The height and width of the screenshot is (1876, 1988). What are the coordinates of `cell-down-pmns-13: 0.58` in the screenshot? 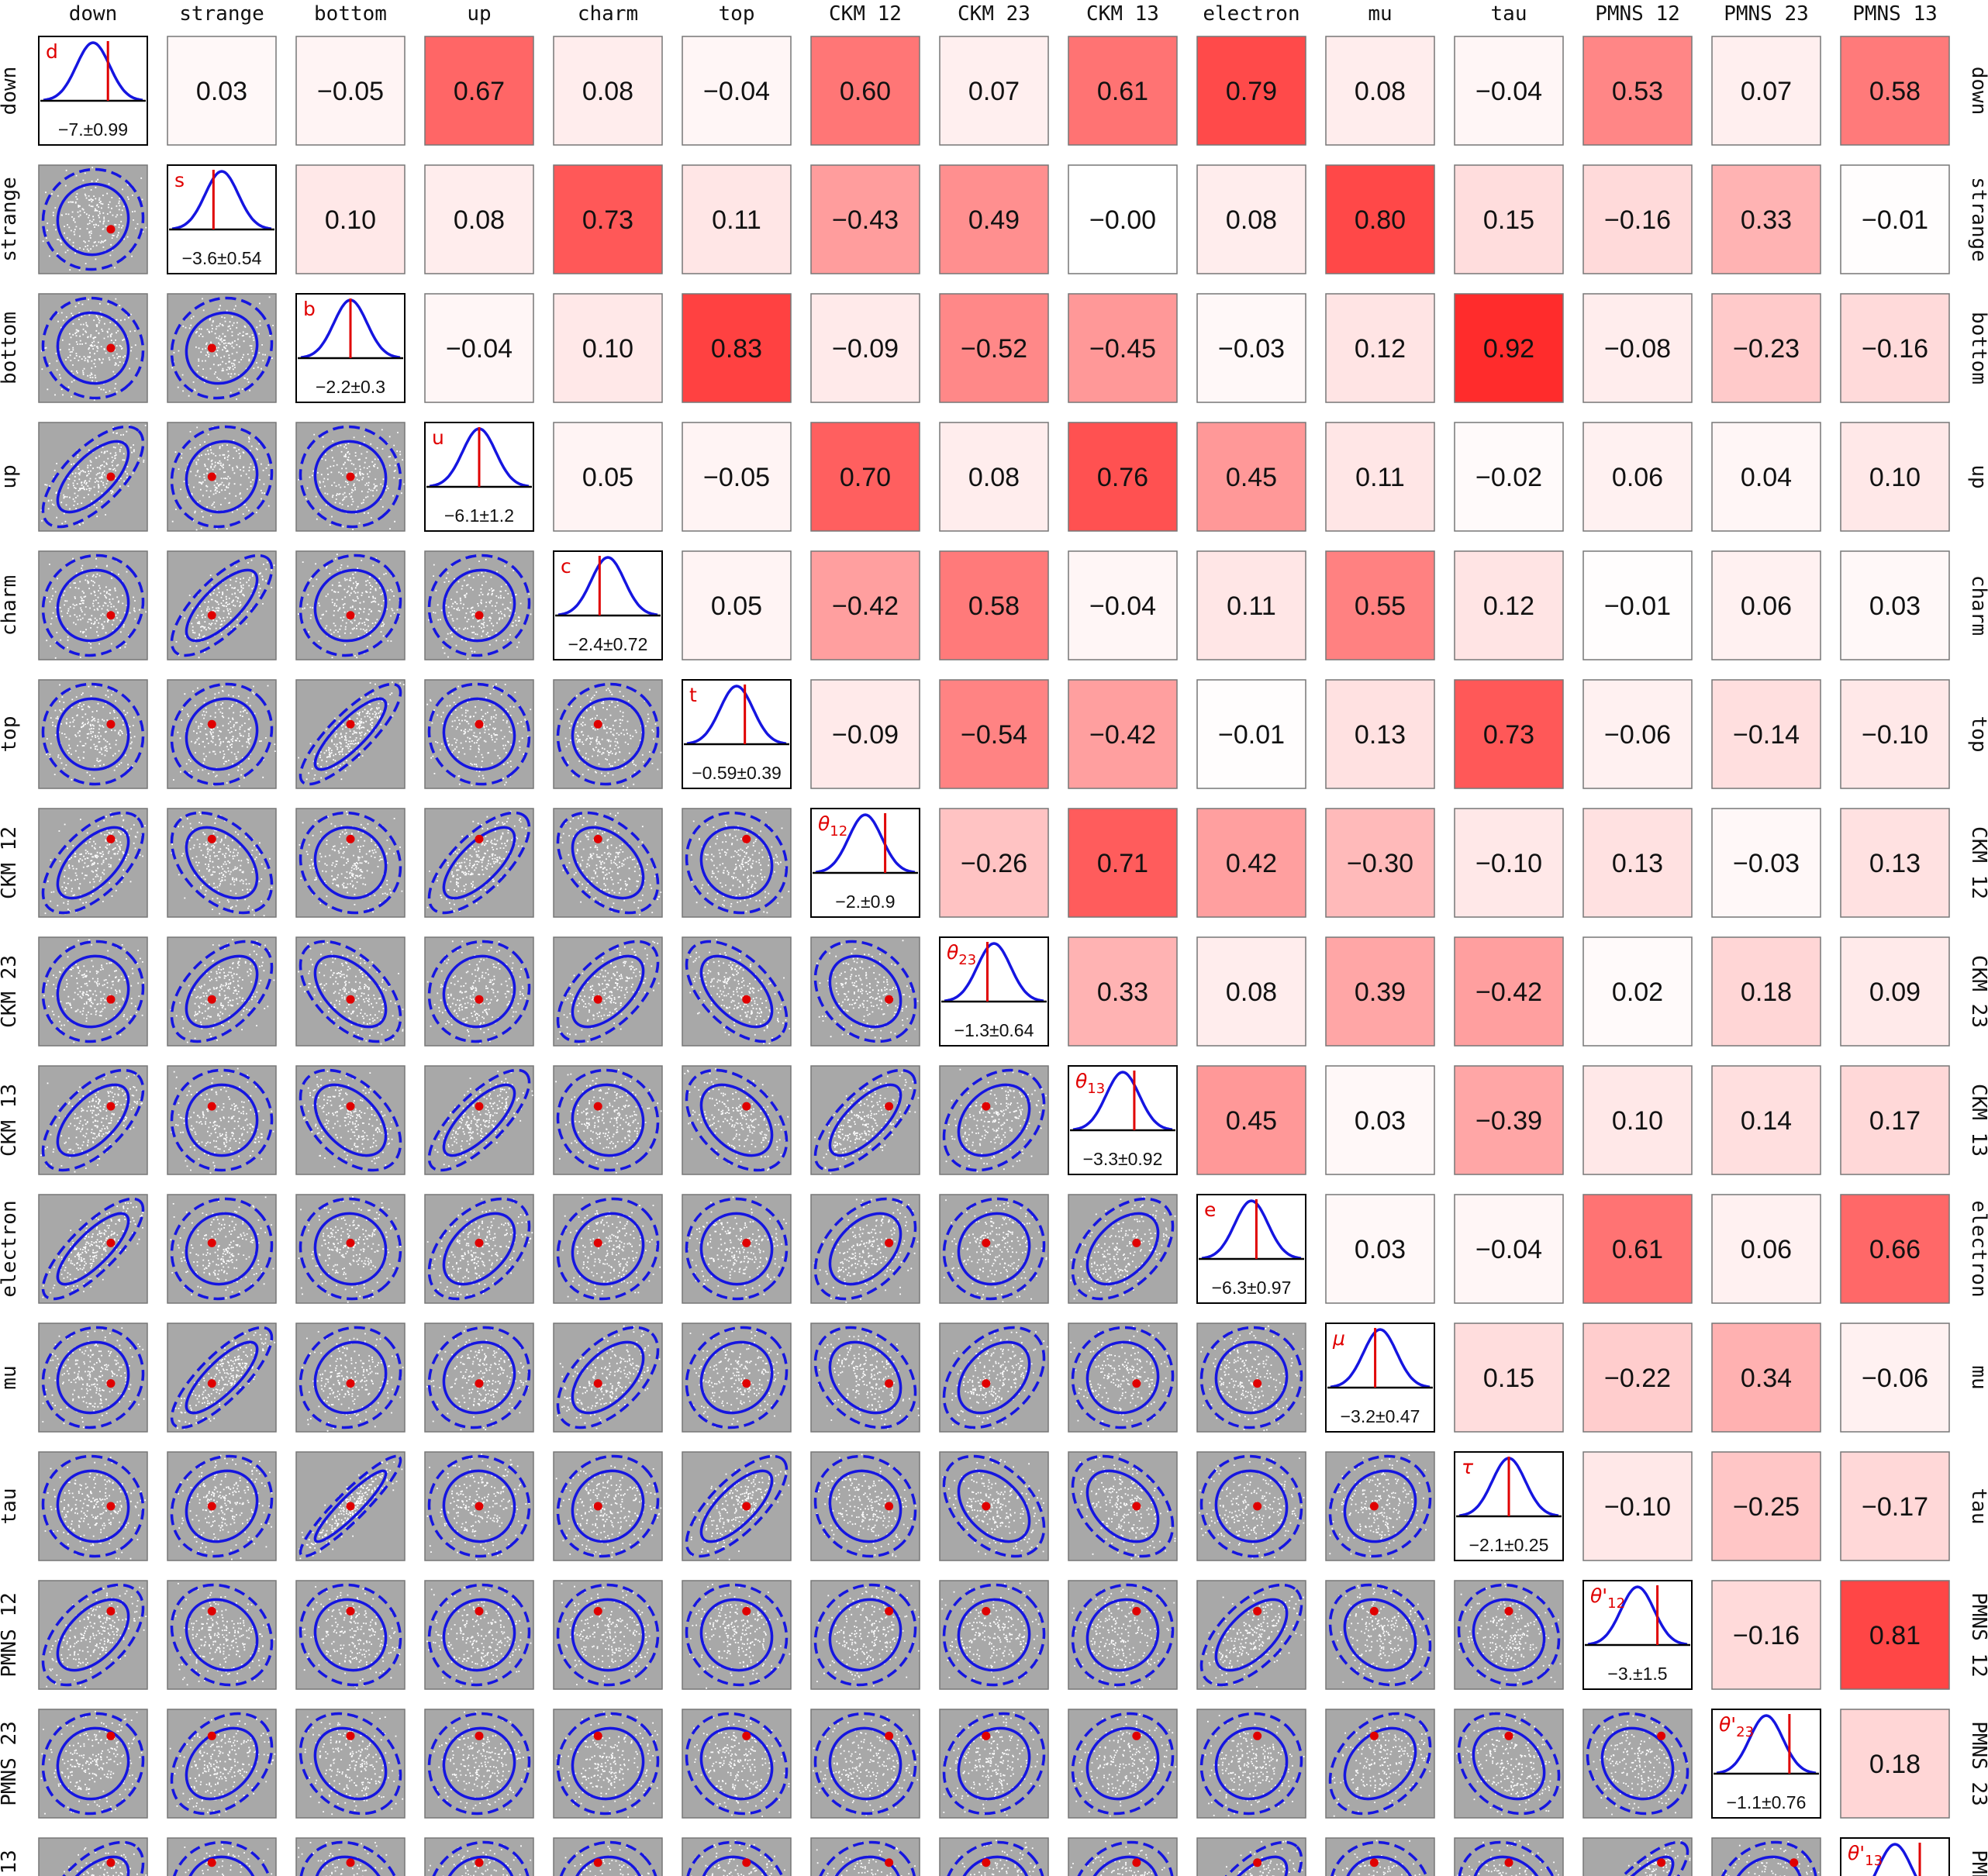 It's located at (1895, 91).